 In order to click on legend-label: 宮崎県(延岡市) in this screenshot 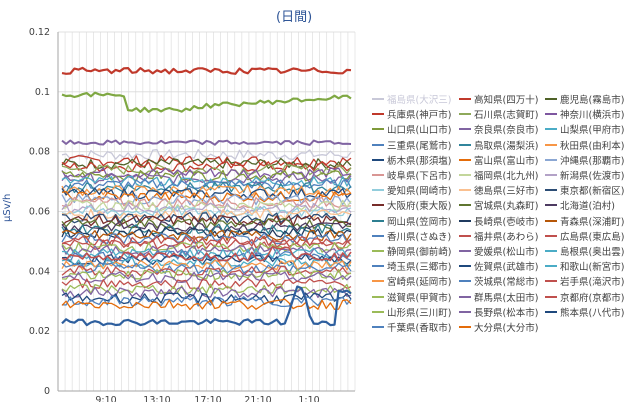, I will do `click(419, 283)`.